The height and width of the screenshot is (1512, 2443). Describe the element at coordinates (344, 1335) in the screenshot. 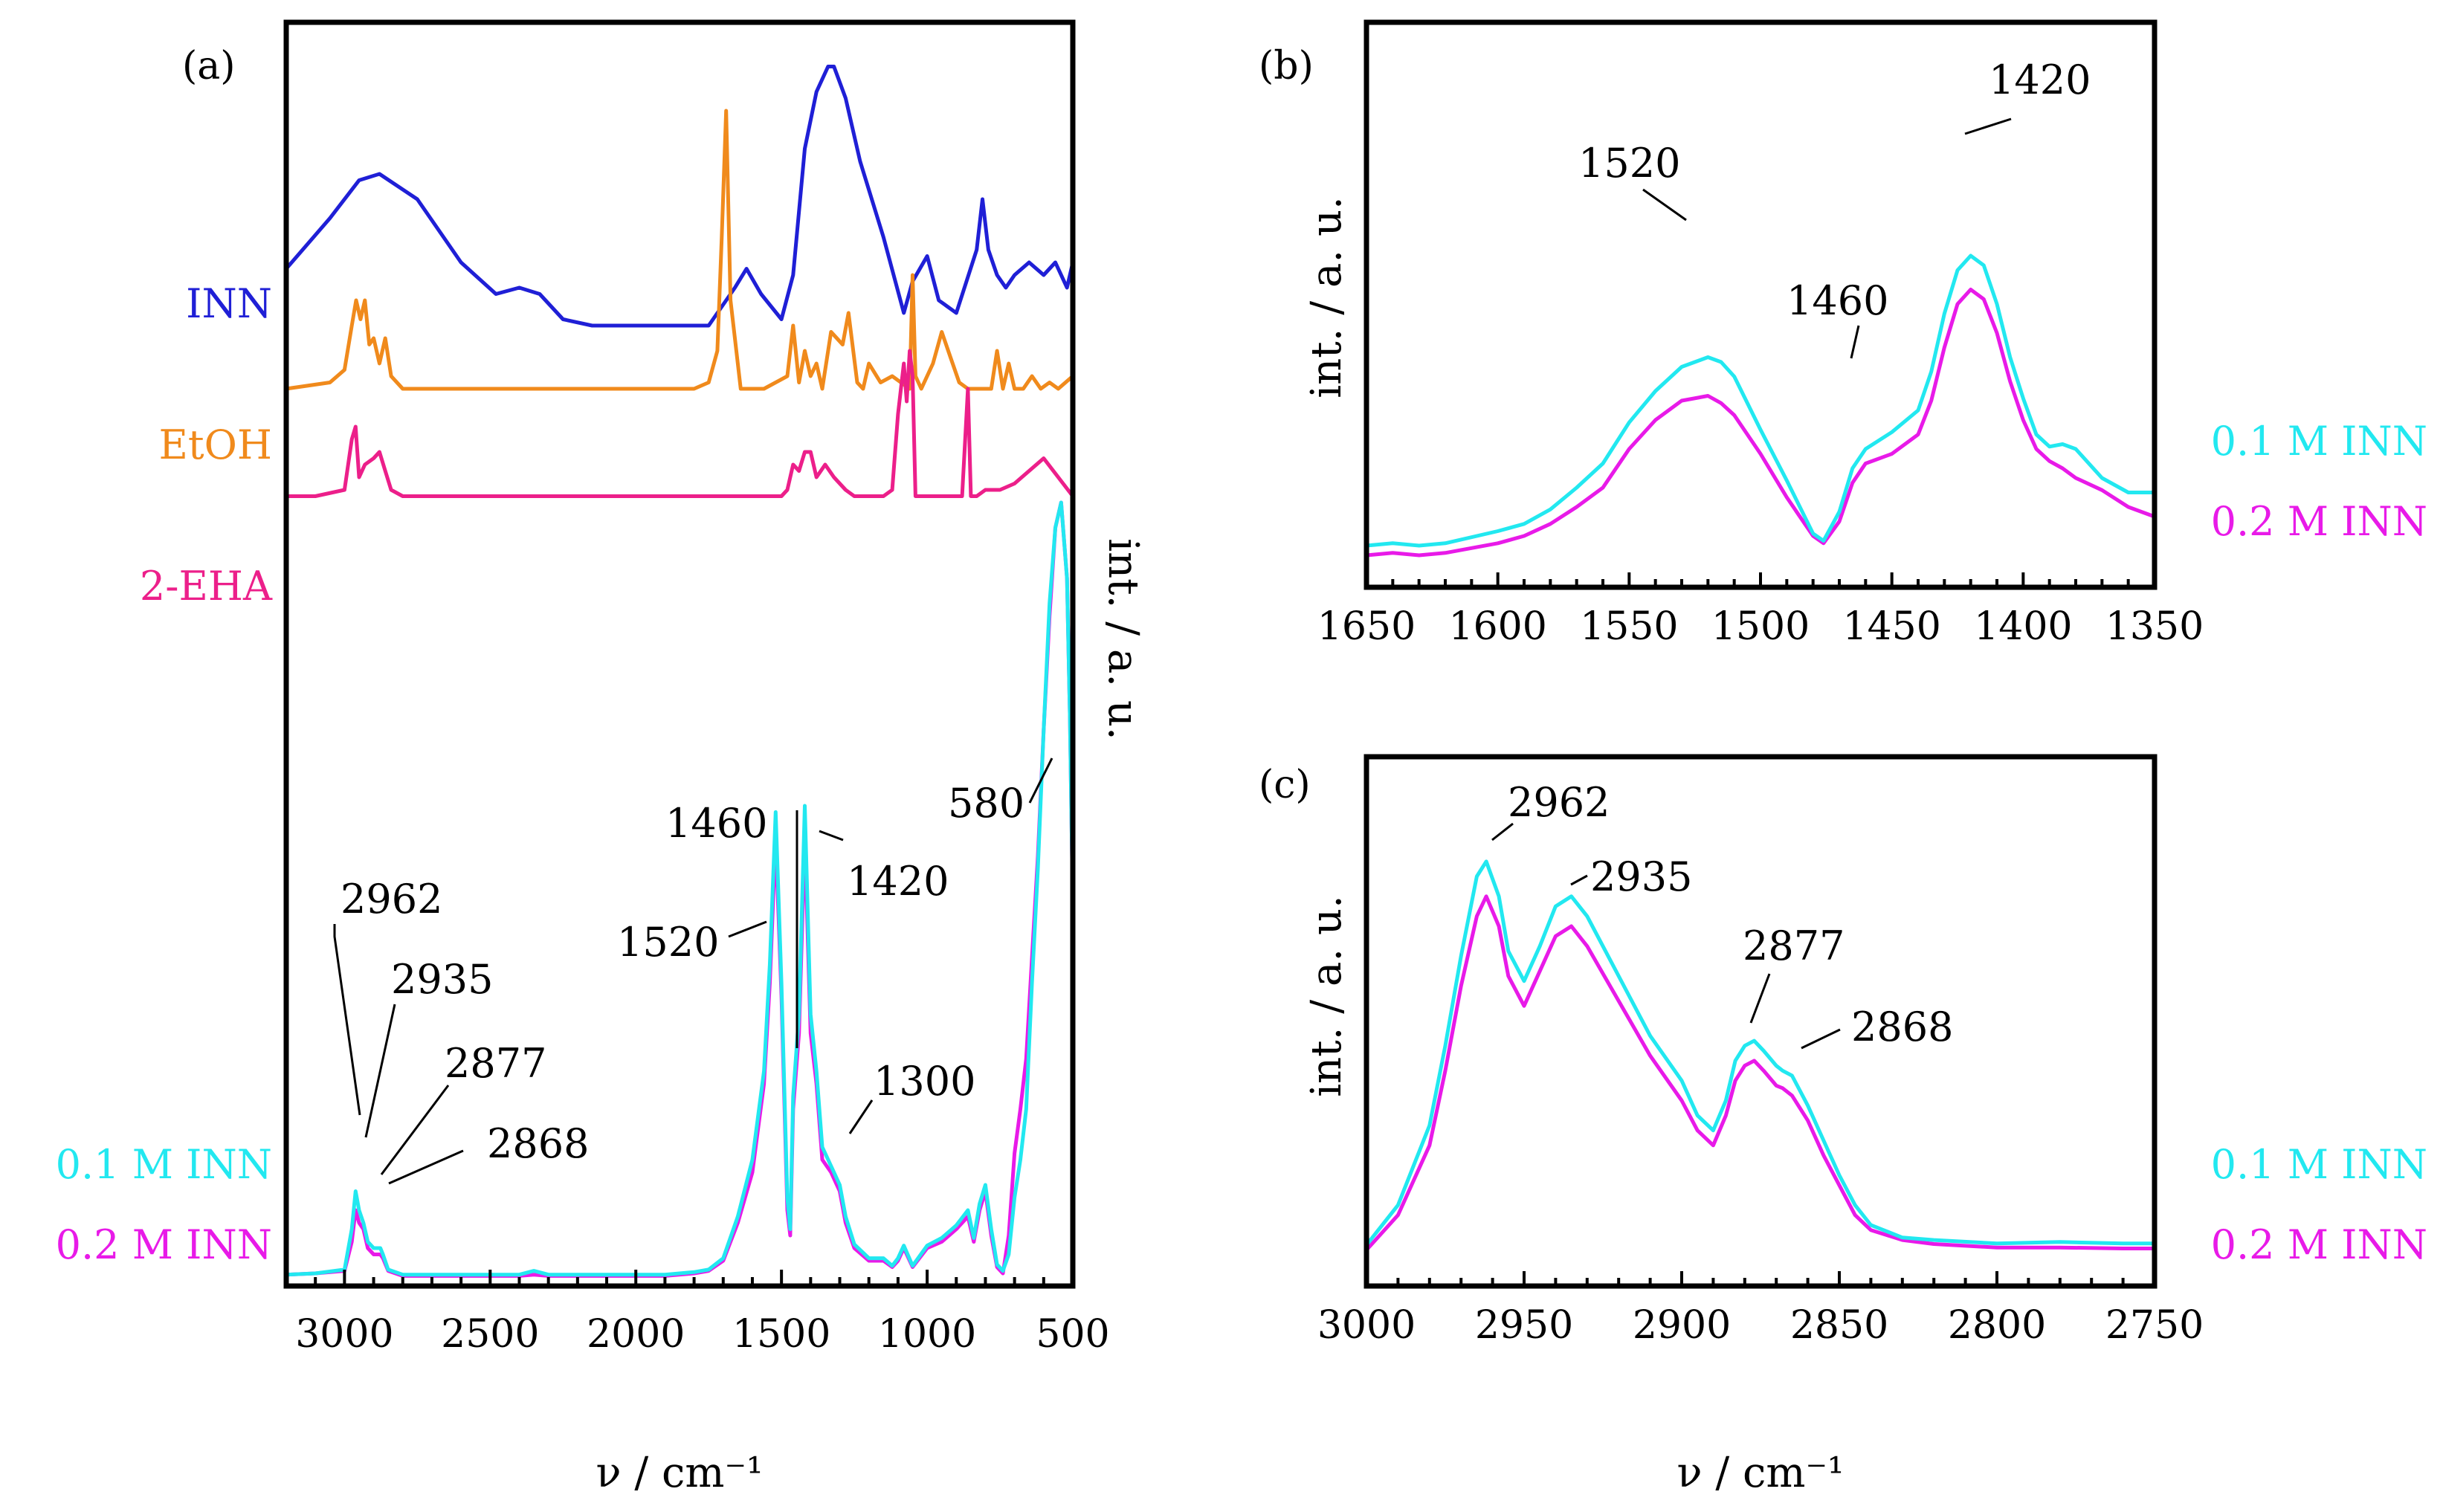

I see `x-tick-label-a-3000: 3000` at that location.